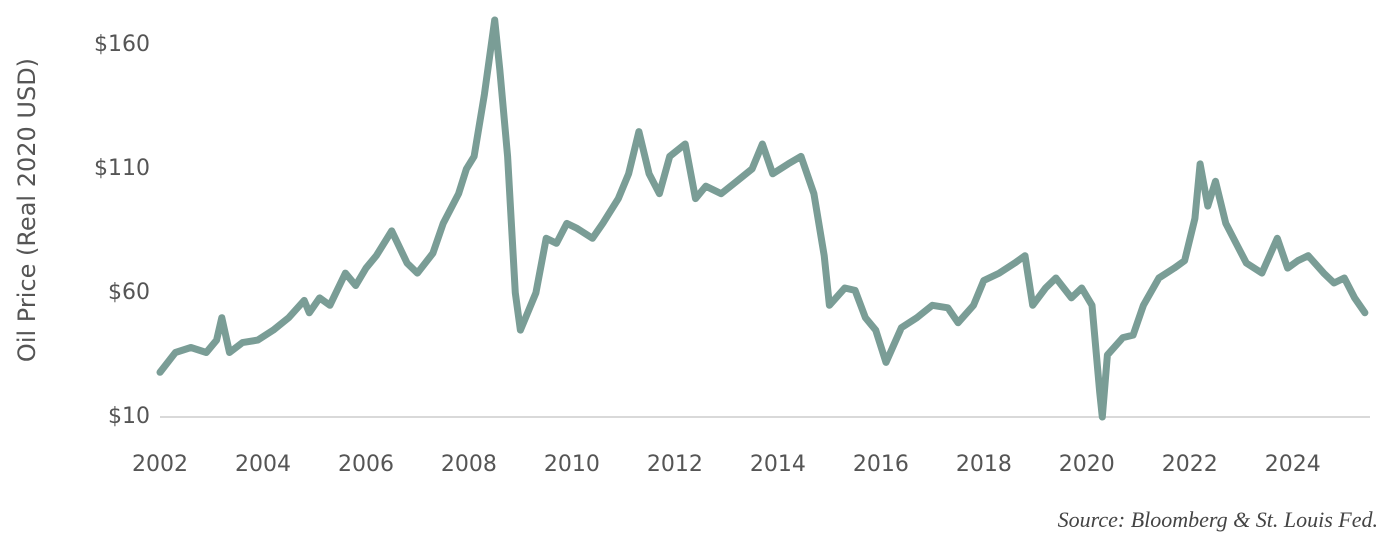 The height and width of the screenshot is (554, 1388). Describe the element at coordinates (1293, 464) in the screenshot. I see `x-tick-label: 2024` at that location.